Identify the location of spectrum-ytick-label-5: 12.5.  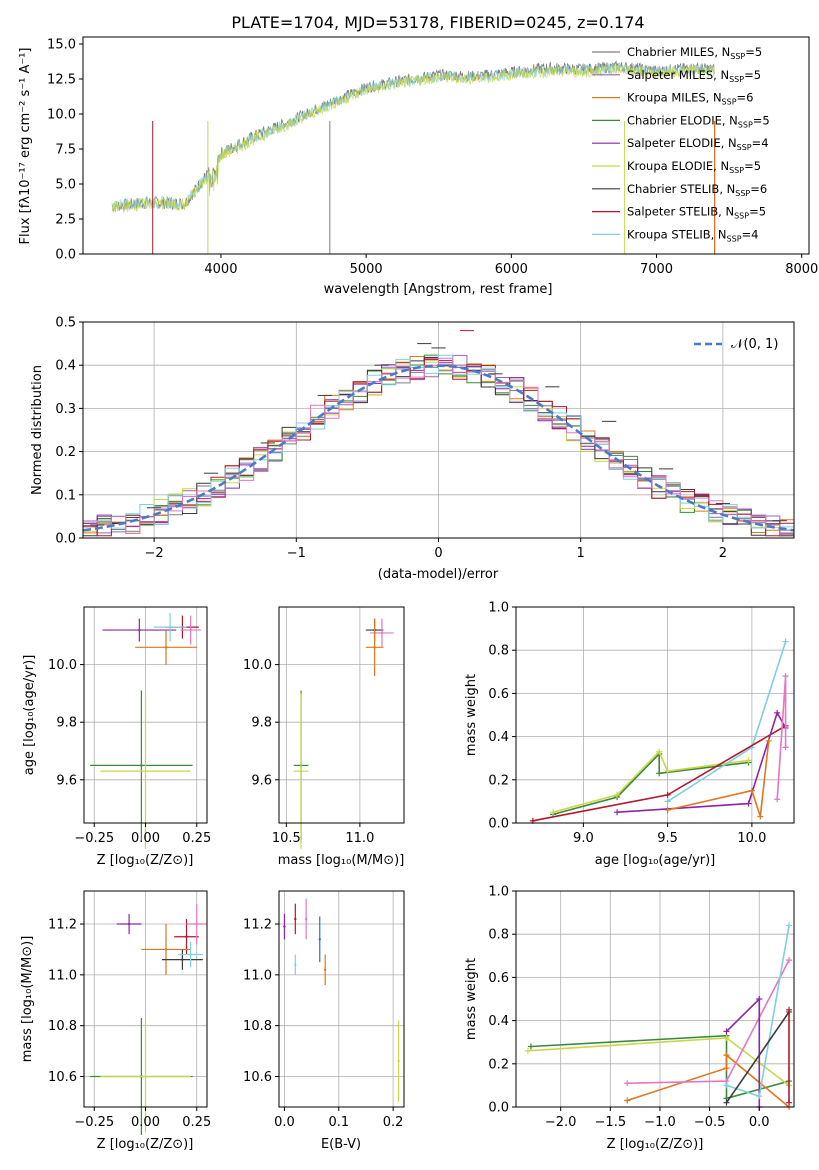
(61, 80).